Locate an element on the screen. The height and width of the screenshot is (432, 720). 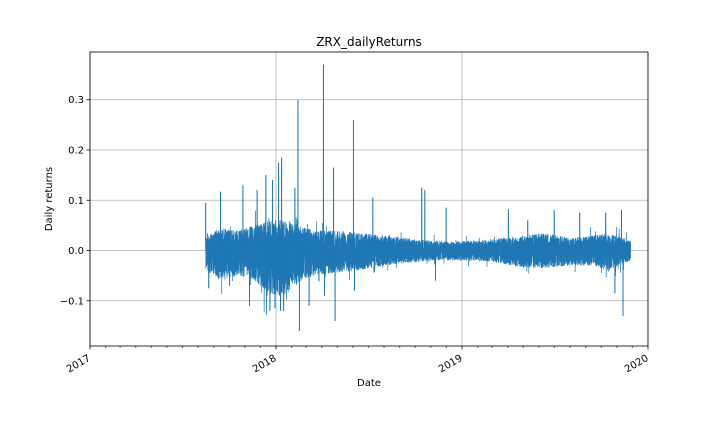
y-tick-label: 0.1 is located at coordinates (76, 201).